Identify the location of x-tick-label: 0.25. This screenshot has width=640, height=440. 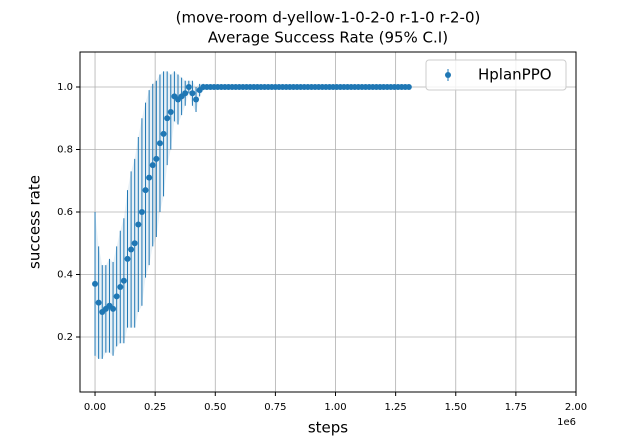
(155, 407).